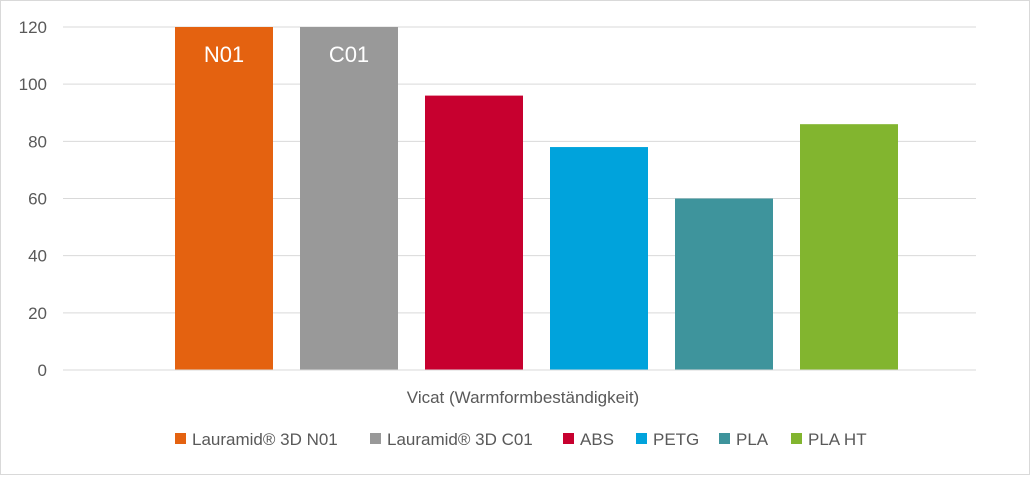 The height and width of the screenshot is (479, 1030). Describe the element at coordinates (33, 27) in the screenshot. I see `y-tick-label: 120` at that location.